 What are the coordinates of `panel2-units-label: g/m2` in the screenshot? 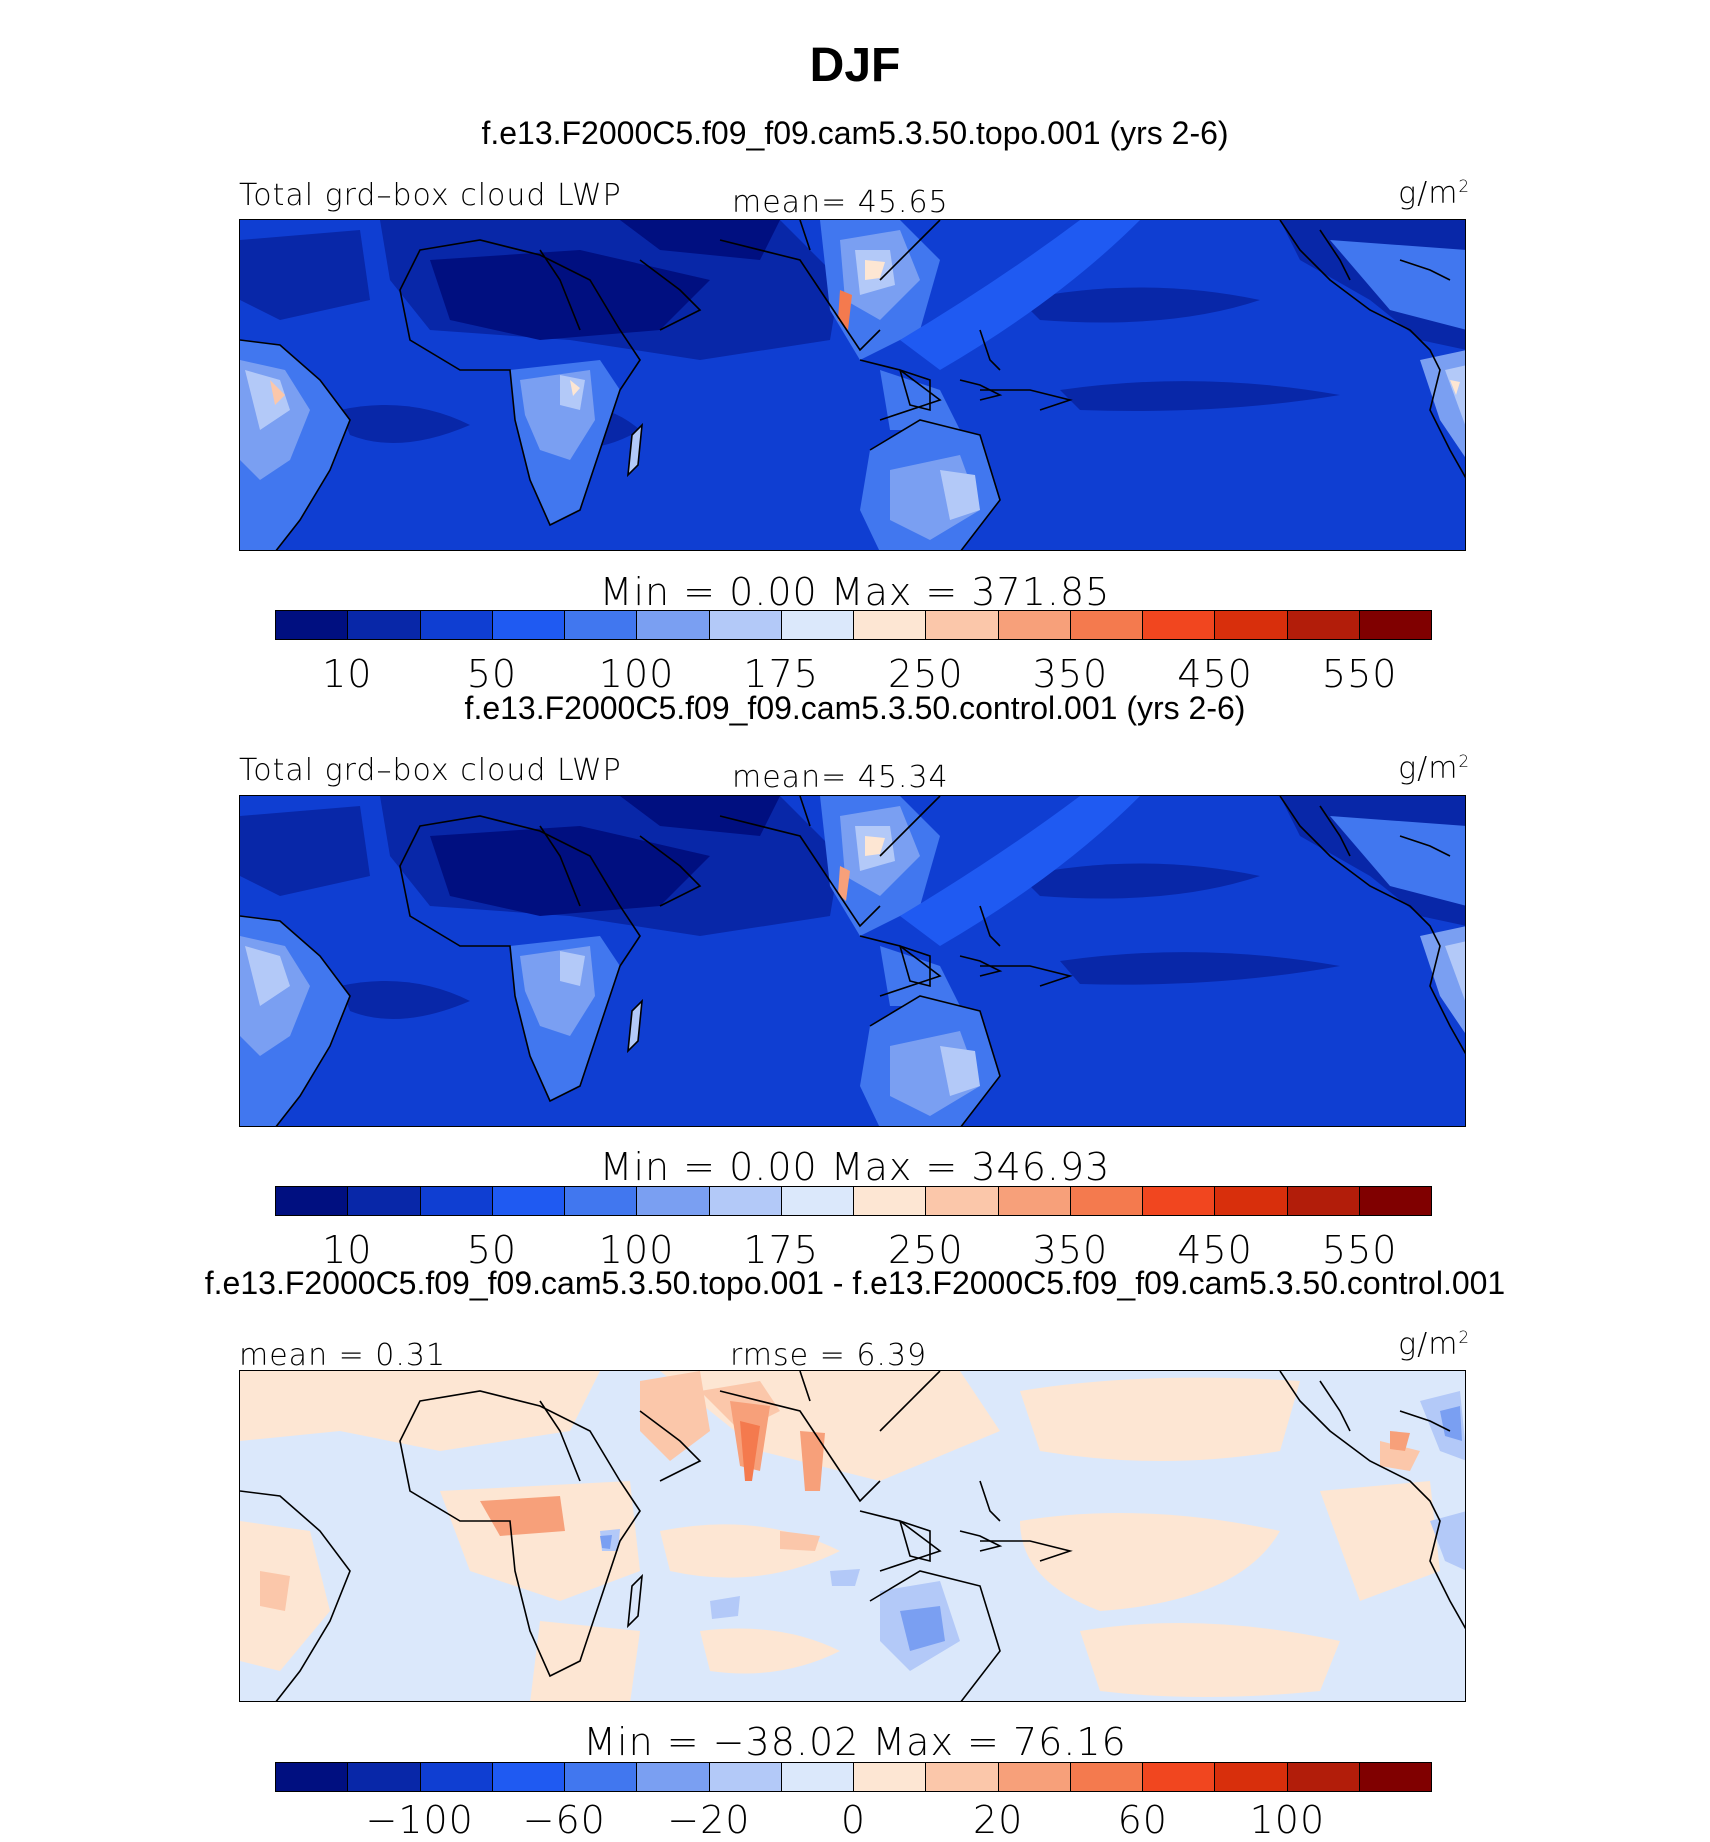 It's located at (1434, 768).